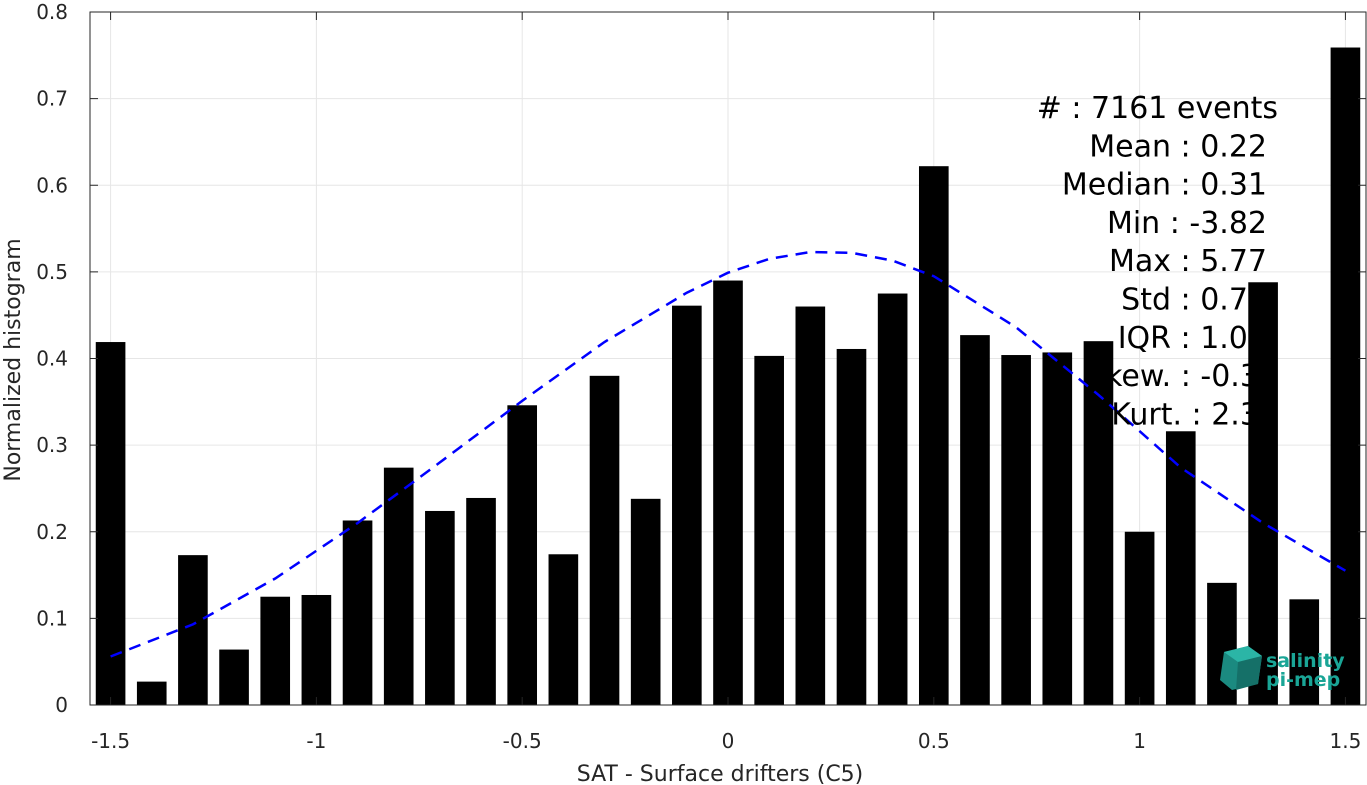 Image resolution: width=1367 pixels, height=785 pixels. I want to click on y-tick-label-6: 0.6, so click(52, 185).